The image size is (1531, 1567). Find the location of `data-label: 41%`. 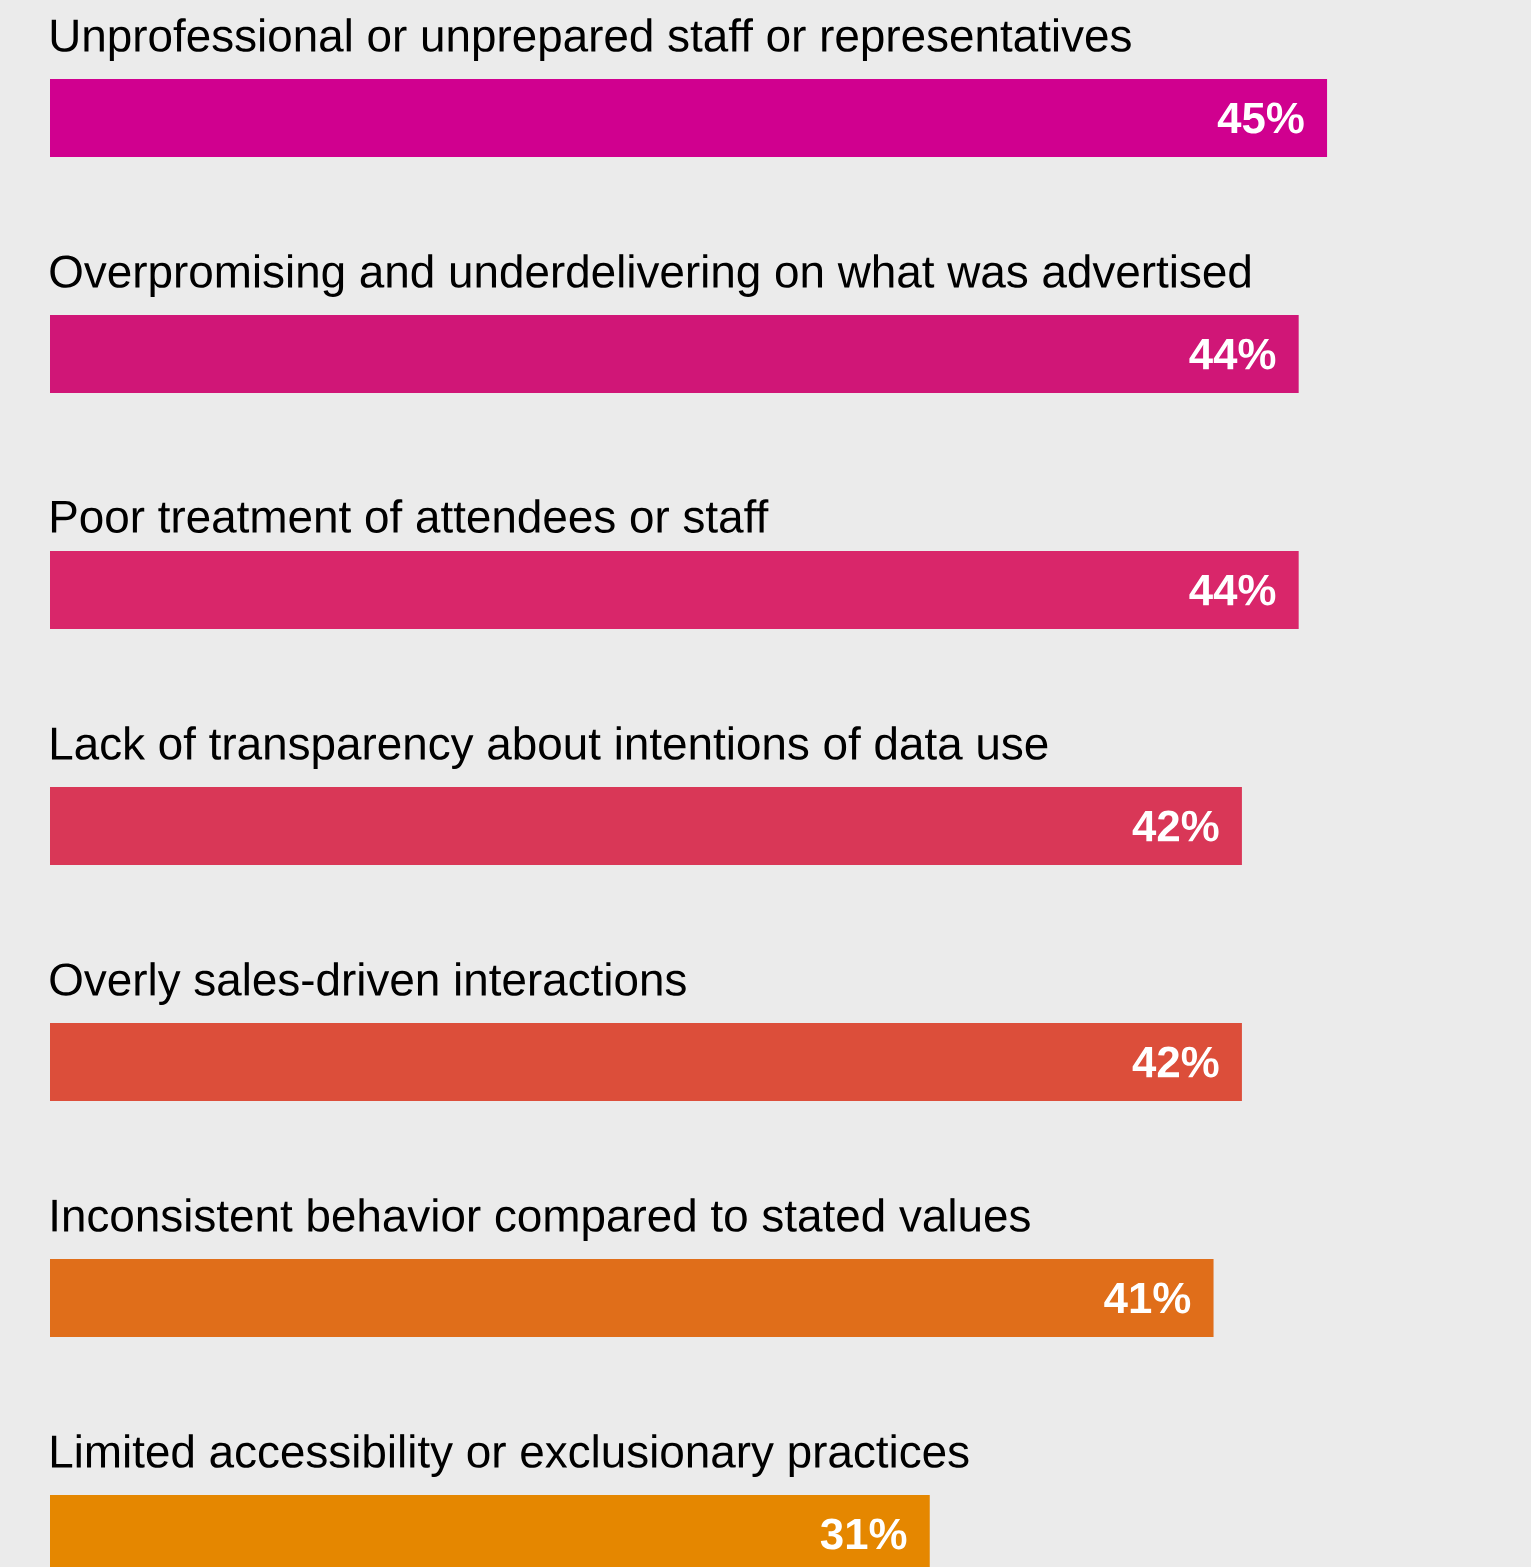

data-label: 41% is located at coordinates (1147, 1298).